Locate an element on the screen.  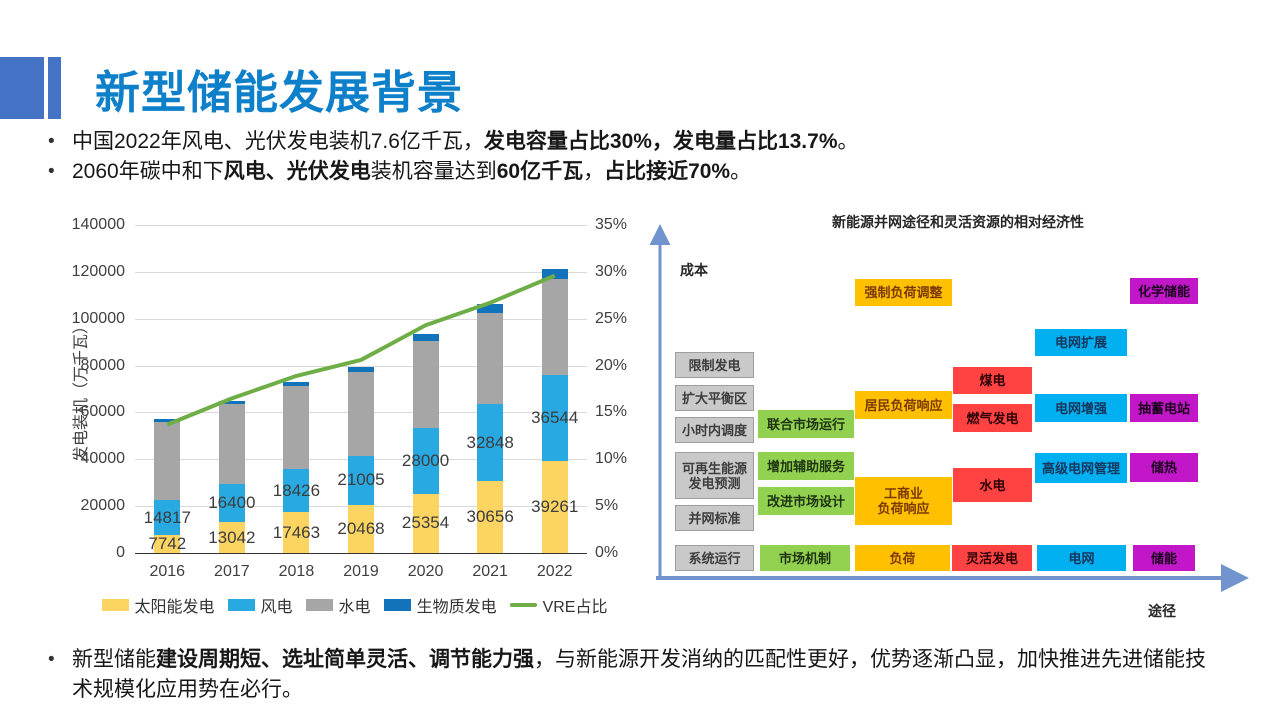
x-axis-tick-label: 2019 is located at coordinates (361, 571).